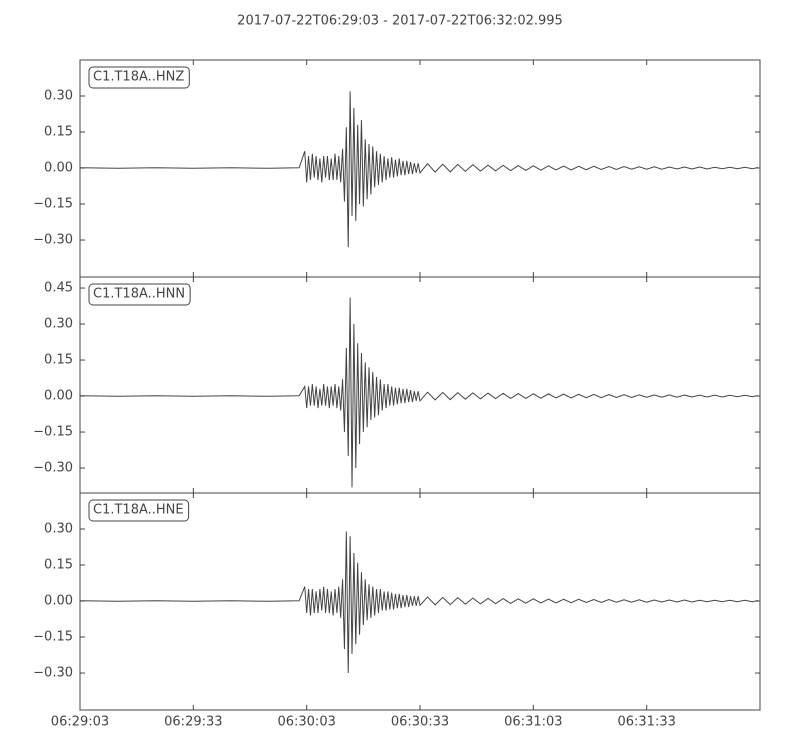  I want to click on x-tick-label: 06:29:33, so click(193, 722).